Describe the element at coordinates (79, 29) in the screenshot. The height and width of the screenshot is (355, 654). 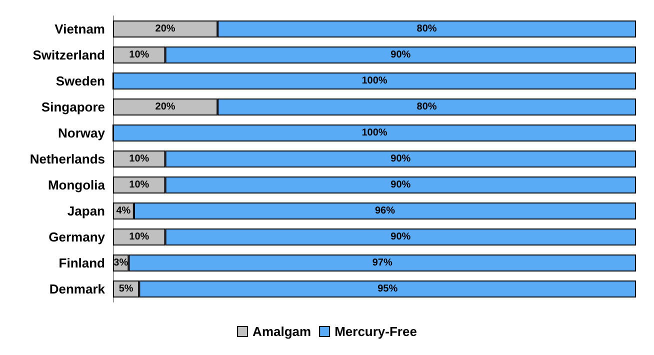
I see `y-tick-label: Vietnam` at that location.